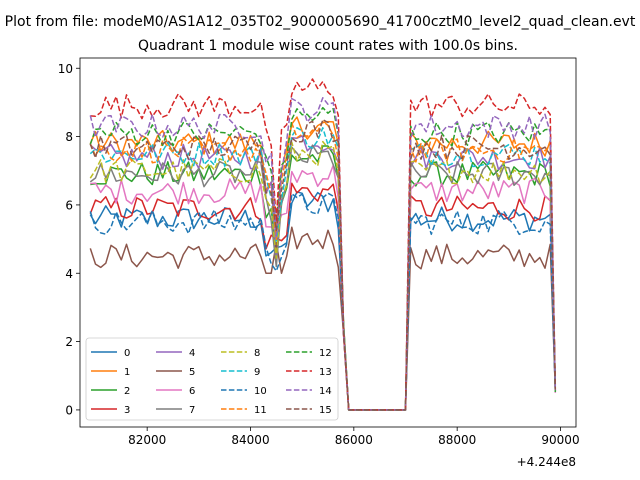 The image size is (640, 480). What do you see at coordinates (325, 372) in the screenshot?
I see `legend-label-13: 13` at bounding box center [325, 372].